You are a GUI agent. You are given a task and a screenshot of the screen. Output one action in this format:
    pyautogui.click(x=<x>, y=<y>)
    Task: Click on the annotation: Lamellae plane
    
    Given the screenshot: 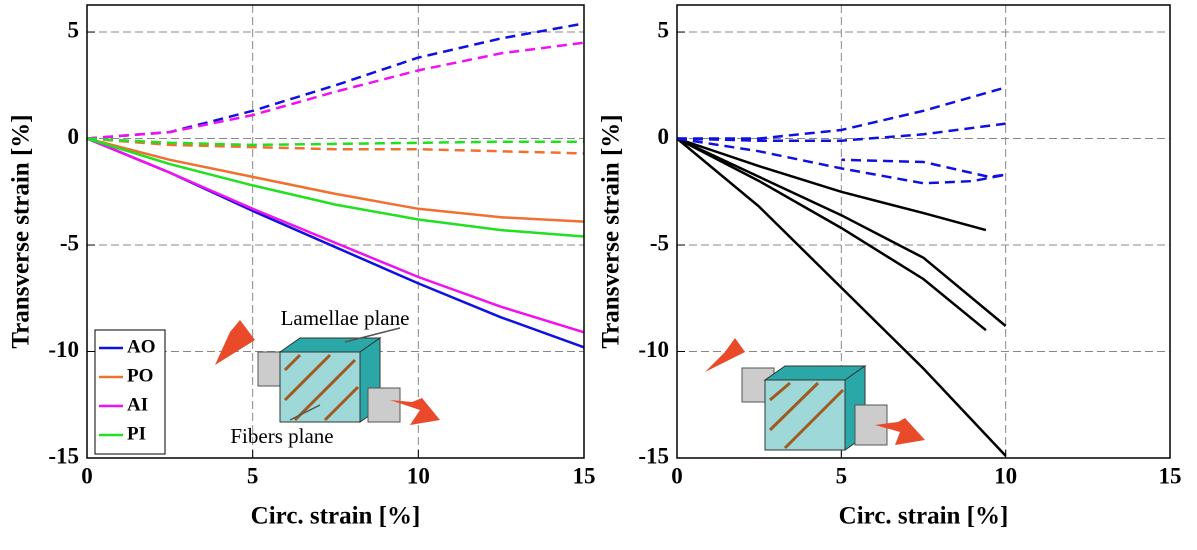 What is the action you would take?
    pyautogui.click(x=345, y=318)
    